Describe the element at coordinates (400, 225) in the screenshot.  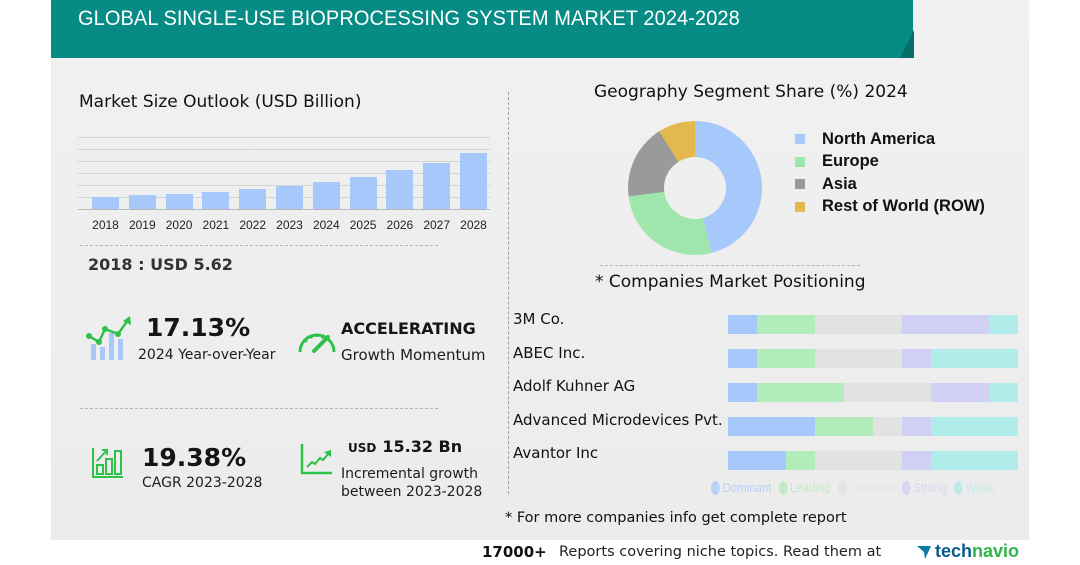
I see `x-axis-label: 2026` at that location.